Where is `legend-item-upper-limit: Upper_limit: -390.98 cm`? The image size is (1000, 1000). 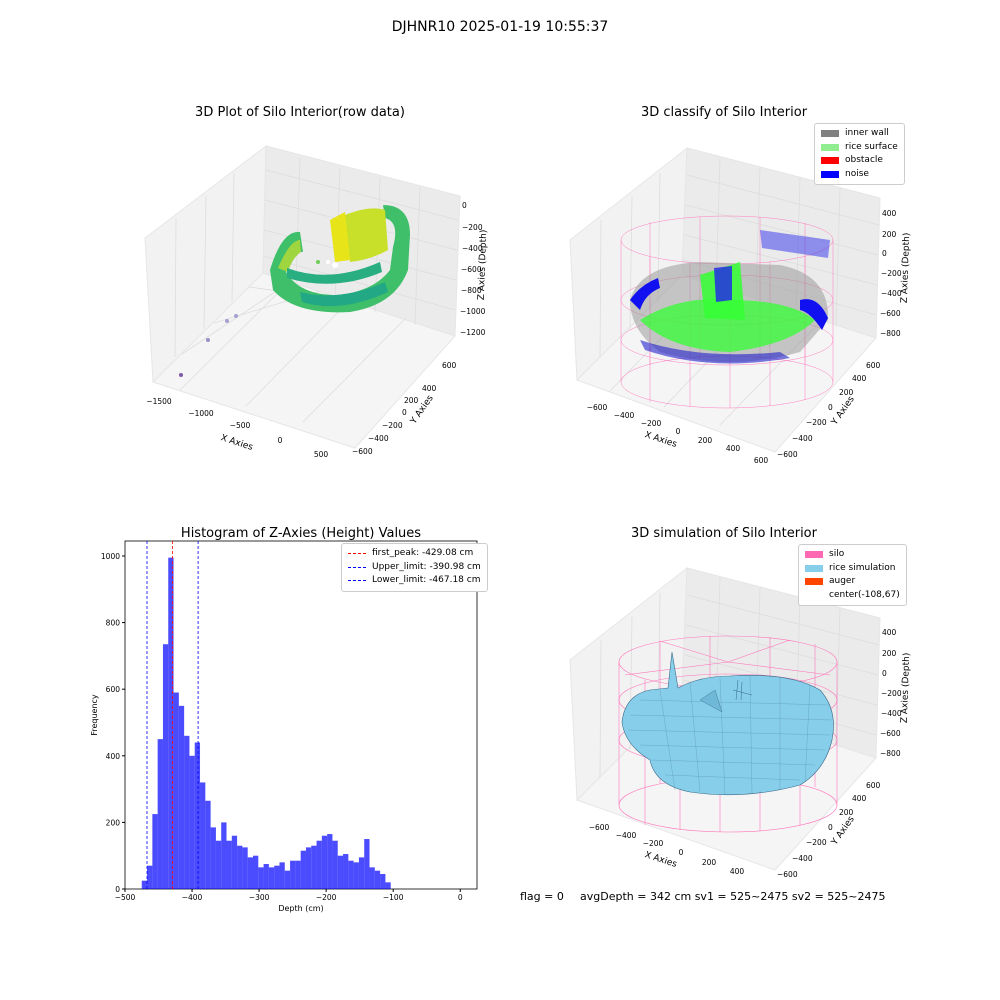
legend-item-upper-limit: Upper_limit: -390.98 cm is located at coordinates (414, 568).